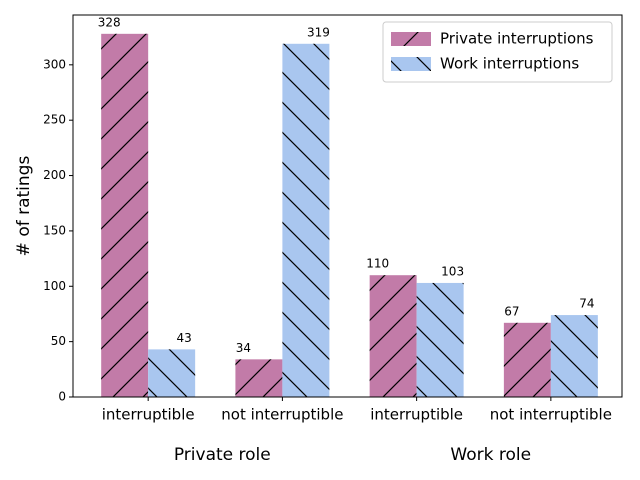 Image resolution: width=640 pixels, height=480 pixels. Describe the element at coordinates (24, 206) in the screenshot. I see `y-axis-label: # of ratings` at that location.